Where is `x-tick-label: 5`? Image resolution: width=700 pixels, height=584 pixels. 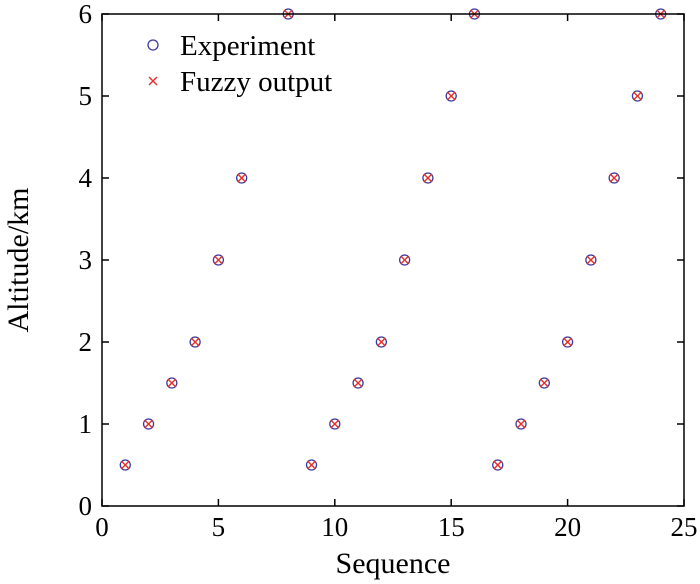 x-tick-label: 5 is located at coordinates (219, 527).